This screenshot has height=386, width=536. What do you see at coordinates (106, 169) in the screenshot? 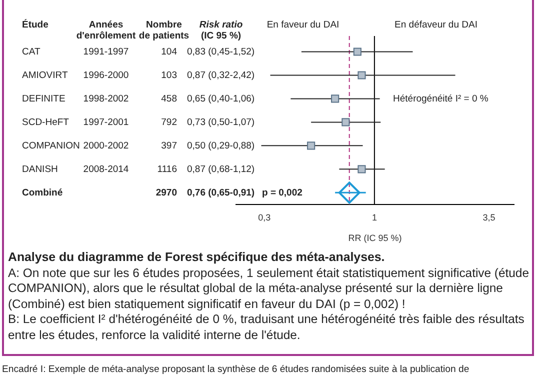
I see `text: 2008-2014` at bounding box center [106, 169].